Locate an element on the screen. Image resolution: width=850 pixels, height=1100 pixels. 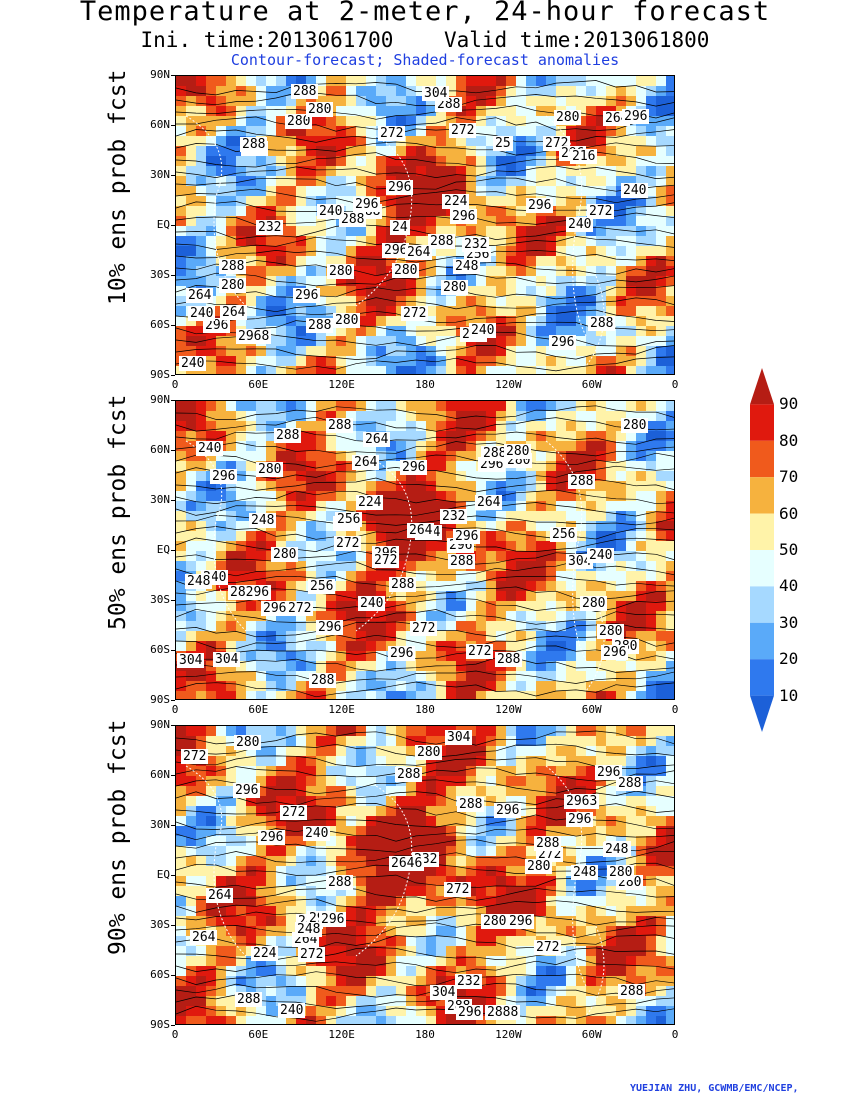
contour-label: 28296 is located at coordinates (250, 592).